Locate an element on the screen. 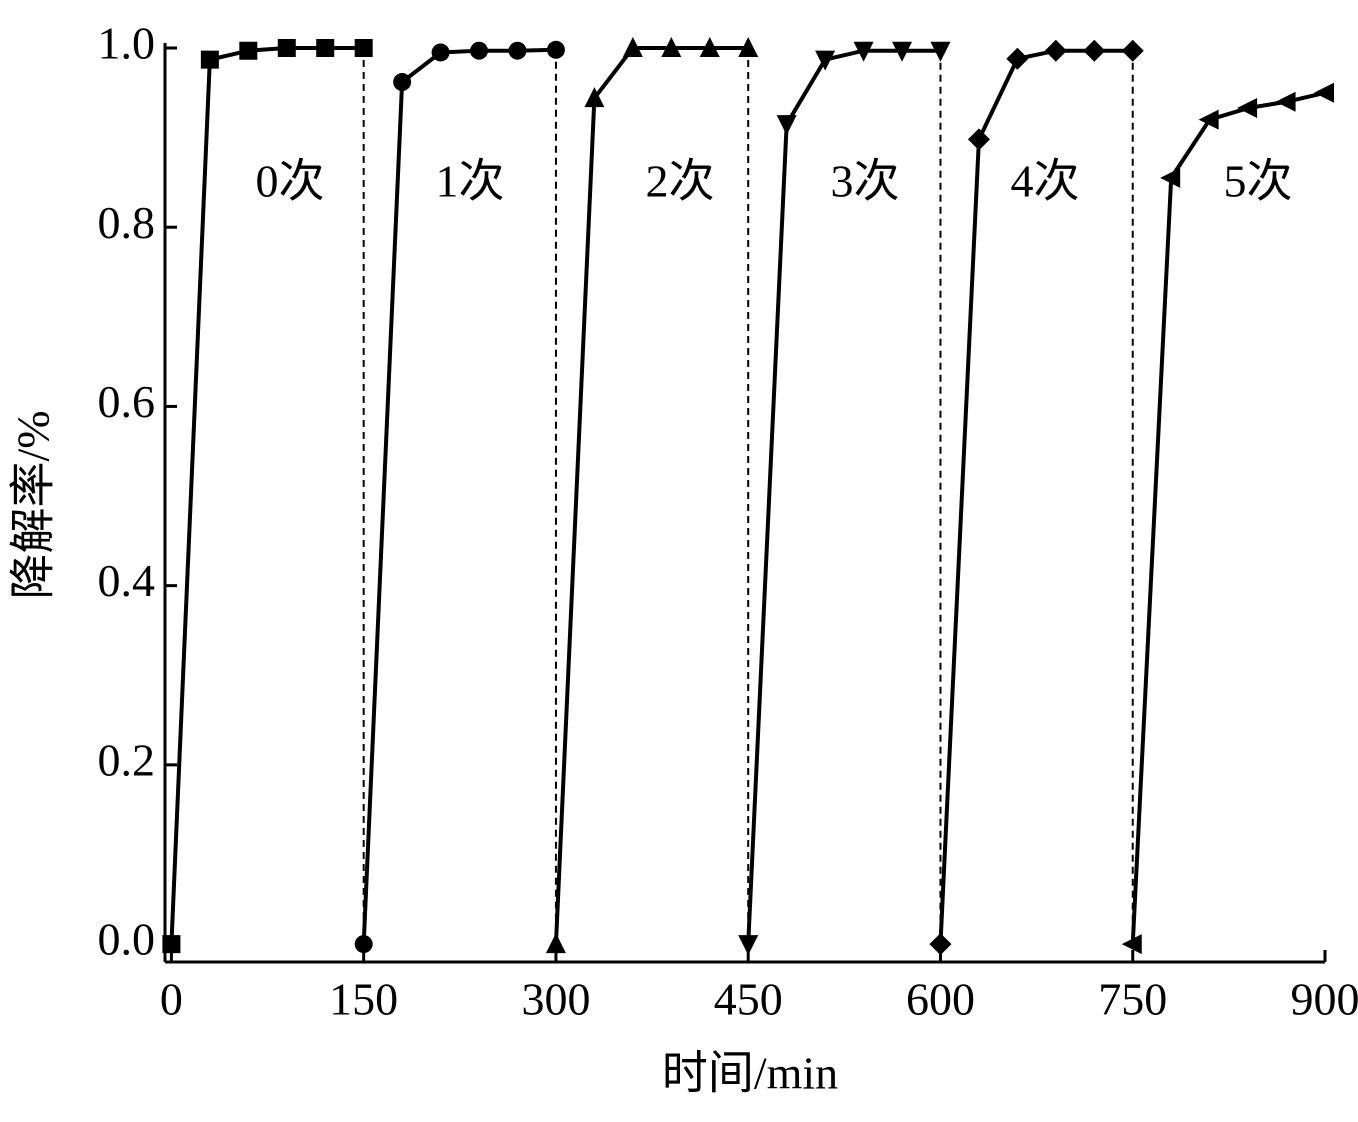  x-tick-label: 150 is located at coordinates (363, 999).